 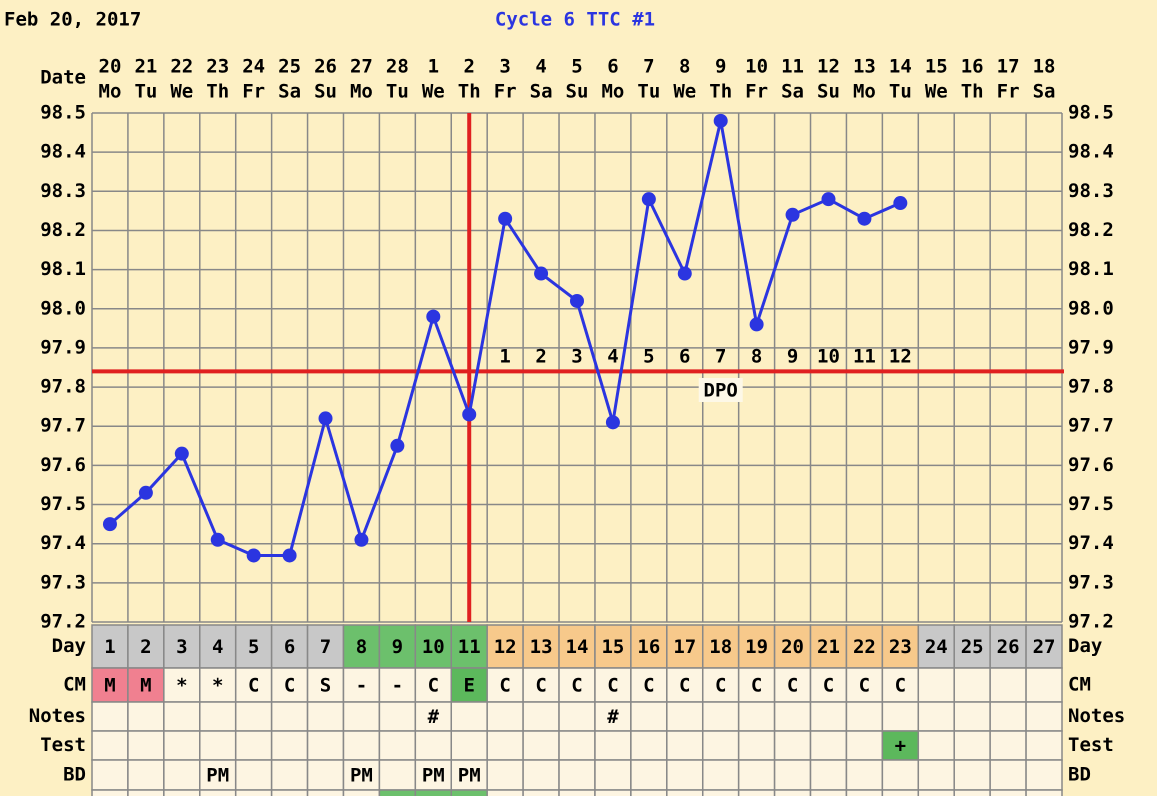 What do you see at coordinates (864, 647) in the screenshot?
I see `day-text: 22` at bounding box center [864, 647].